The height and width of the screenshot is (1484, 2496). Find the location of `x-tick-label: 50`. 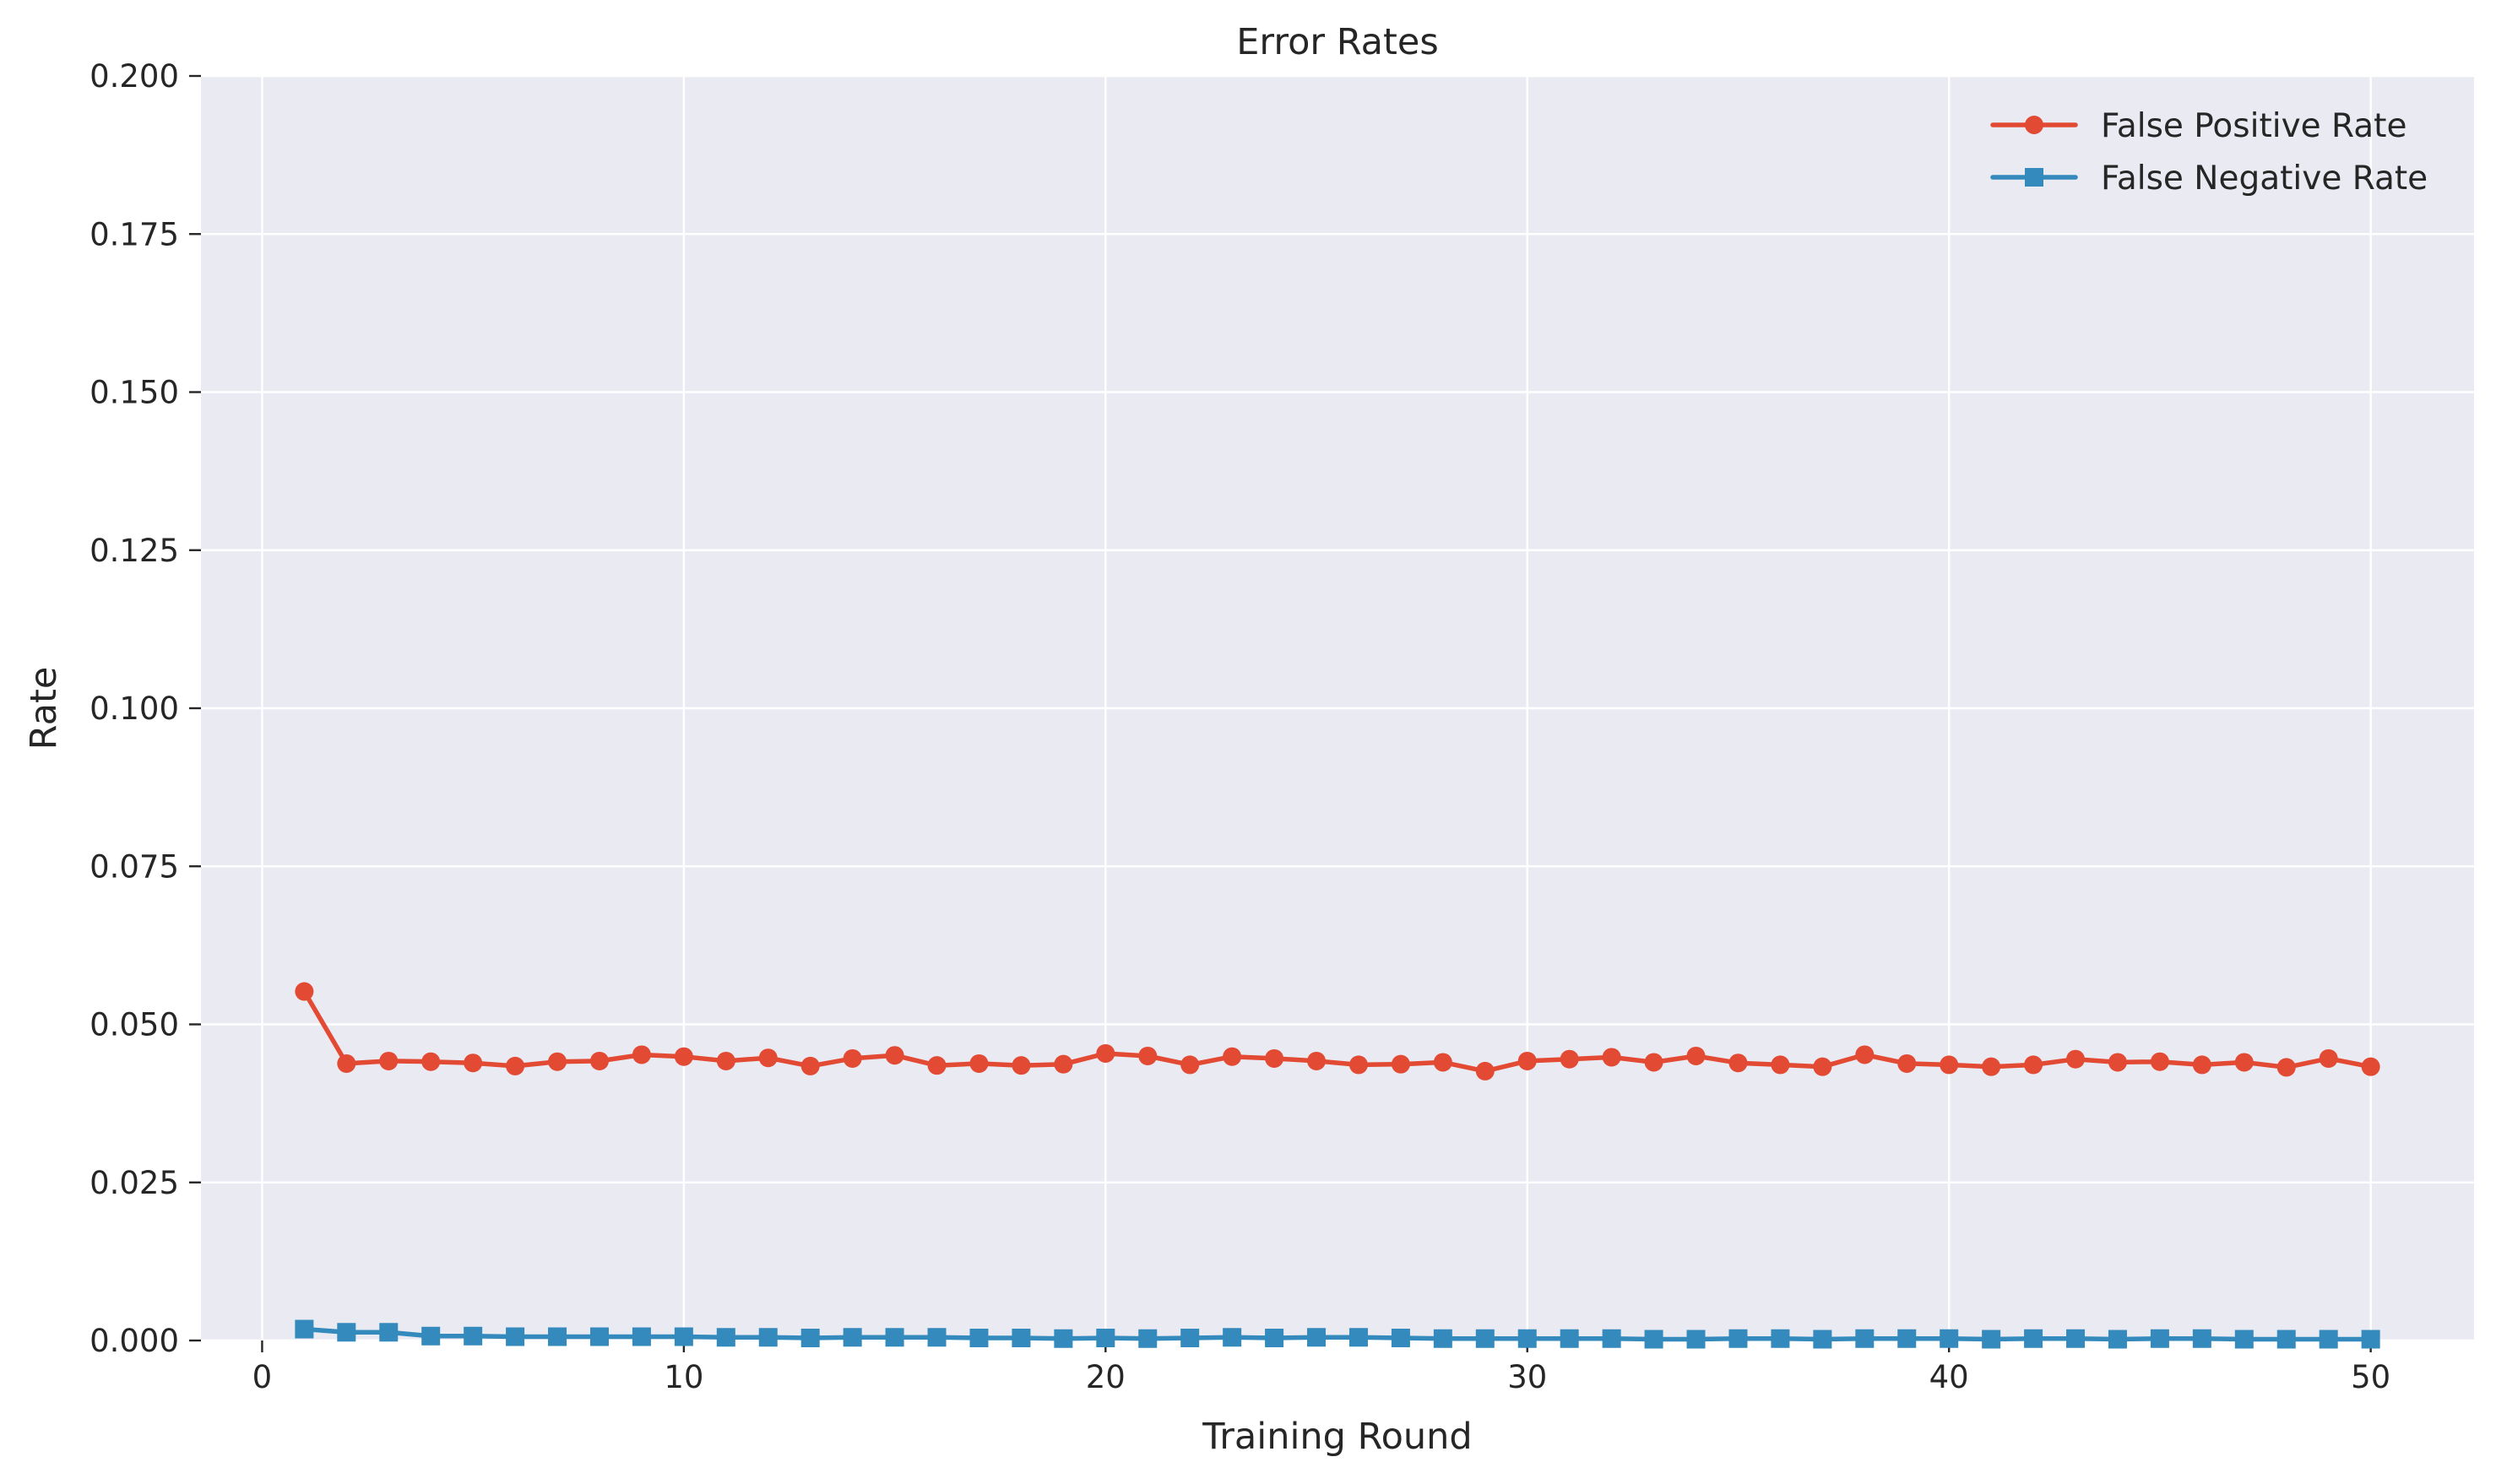

x-tick-label: 50 is located at coordinates (2370, 1377).